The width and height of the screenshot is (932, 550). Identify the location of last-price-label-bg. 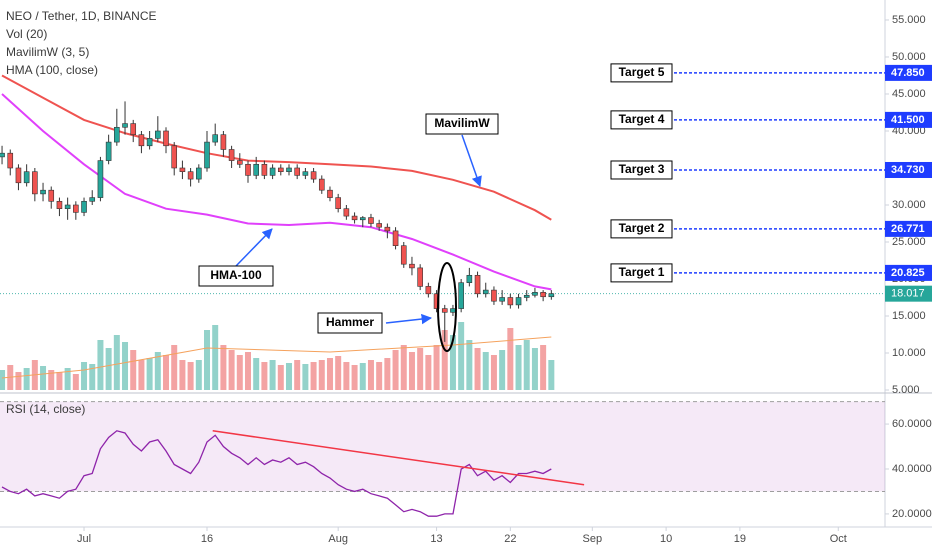
(908, 293).